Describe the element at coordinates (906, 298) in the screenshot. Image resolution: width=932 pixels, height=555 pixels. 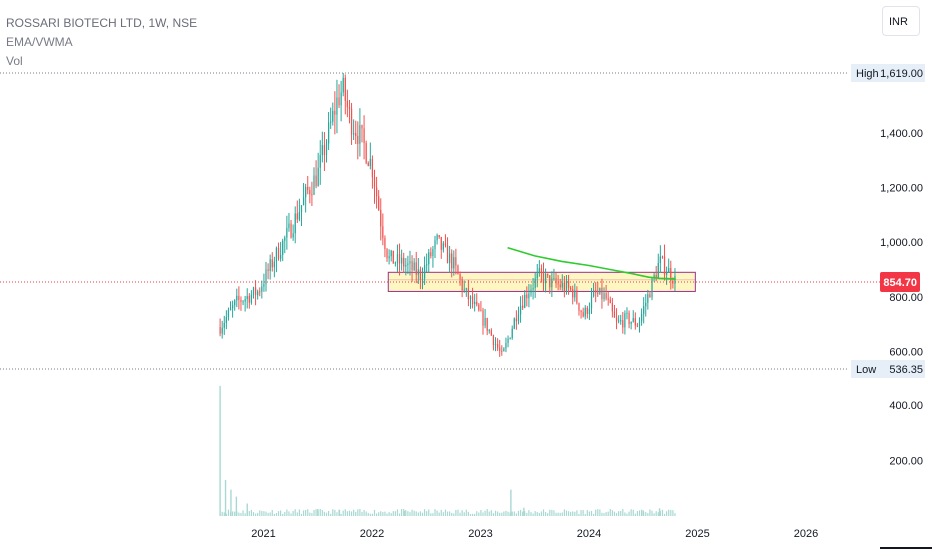
I see `y-tick-label: 800.00` at that location.